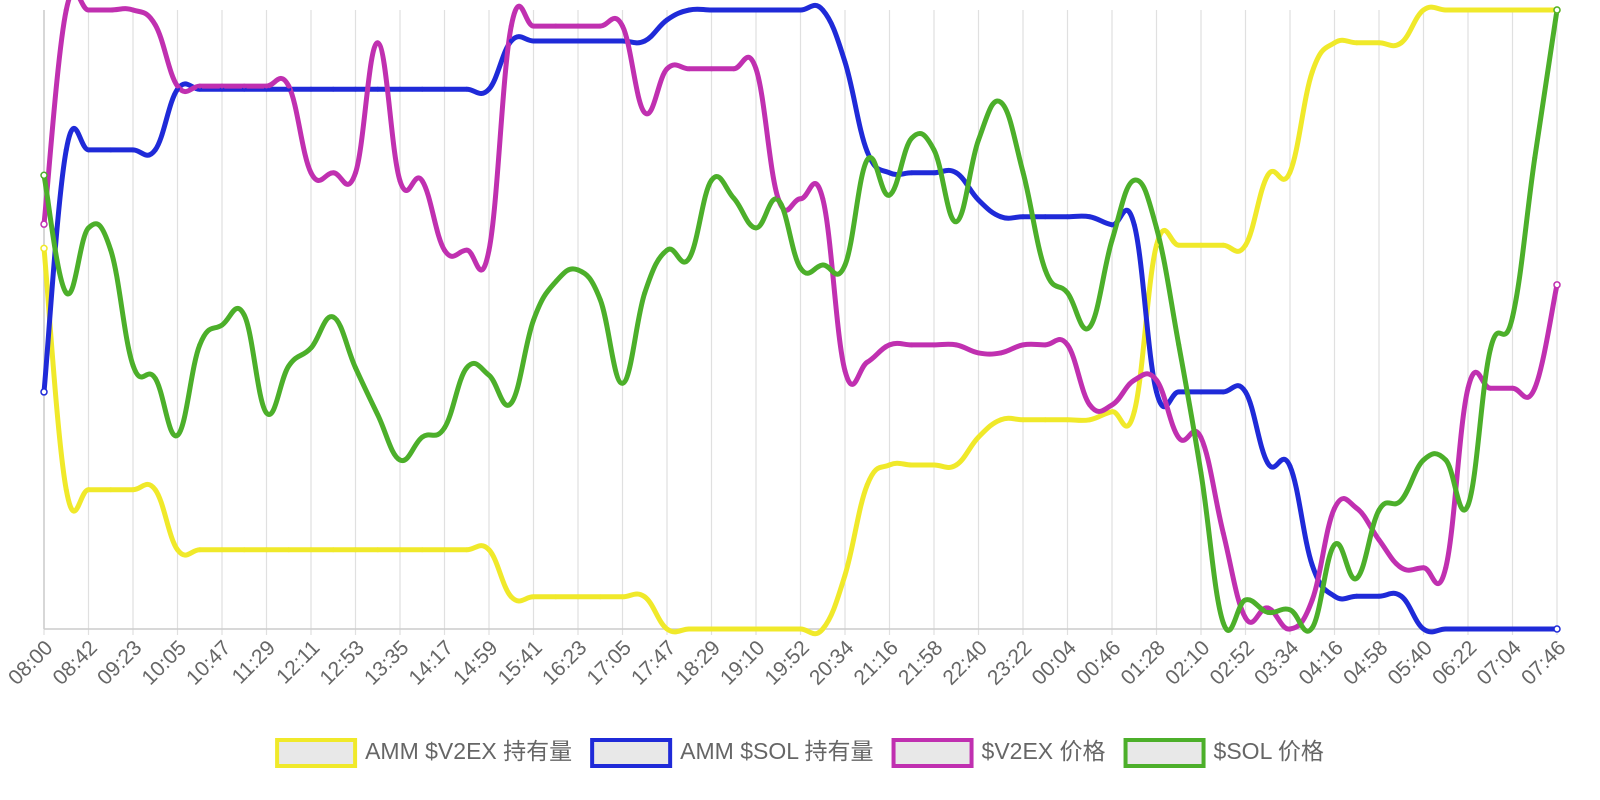  I want to click on x-tick-label: 02:52, so click(1232, 662).